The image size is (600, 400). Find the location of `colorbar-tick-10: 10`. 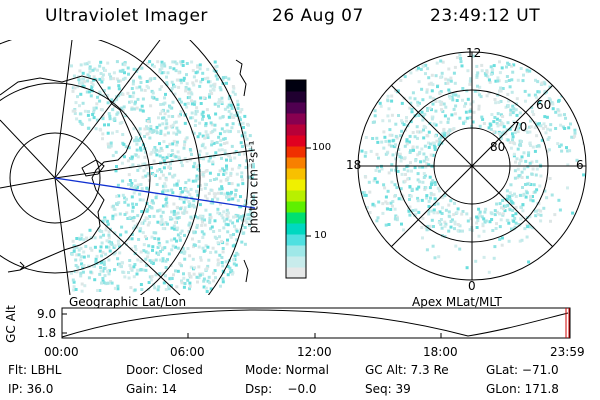

colorbar-tick-10: 10 is located at coordinates (320, 235).